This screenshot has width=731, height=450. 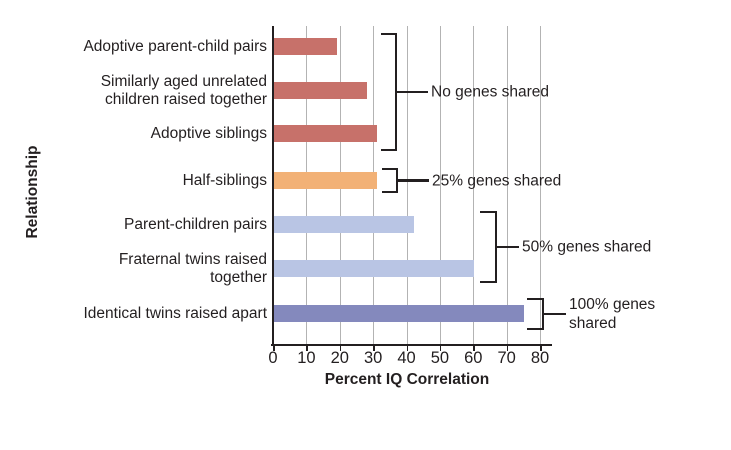 What do you see at coordinates (339, 358) in the screenshot?
I see `x-tick-label: 20` at bounding box center [339, 358].